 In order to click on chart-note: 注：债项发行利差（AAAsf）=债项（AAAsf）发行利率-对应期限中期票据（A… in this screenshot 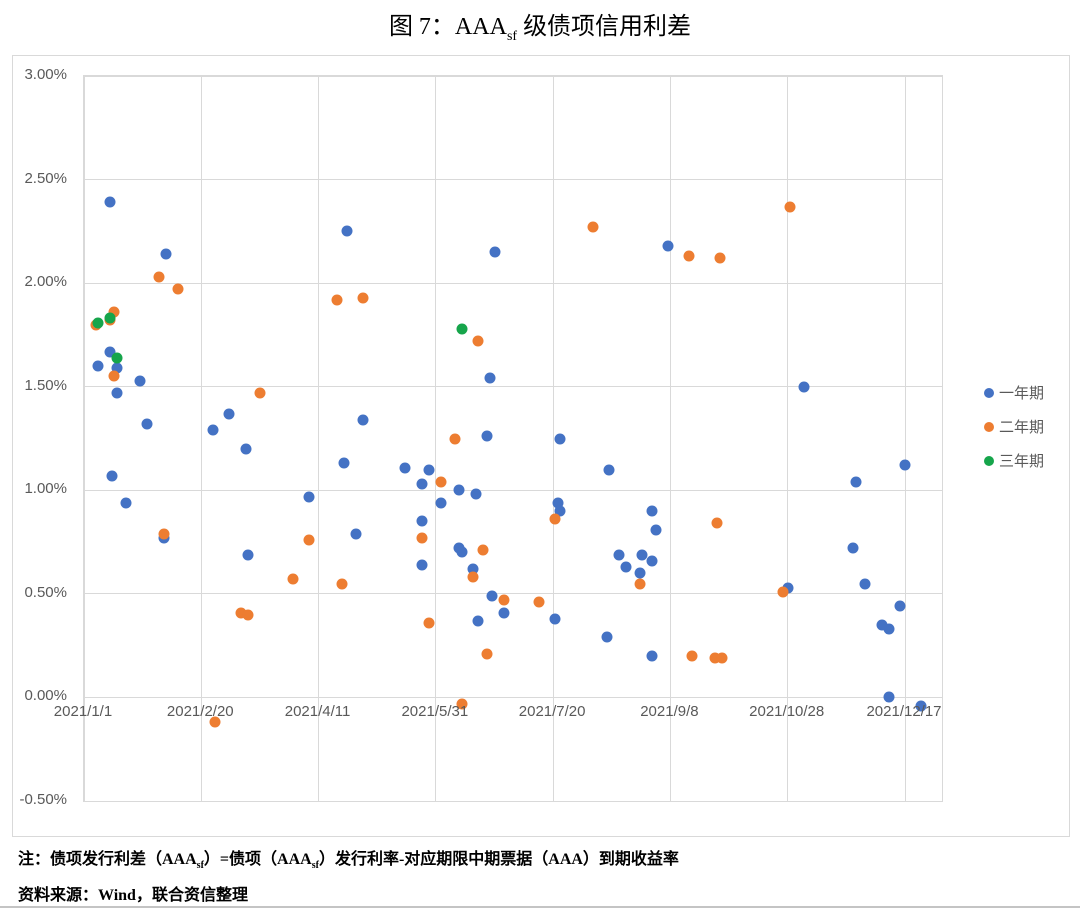, I will do `click(543, 858)`.